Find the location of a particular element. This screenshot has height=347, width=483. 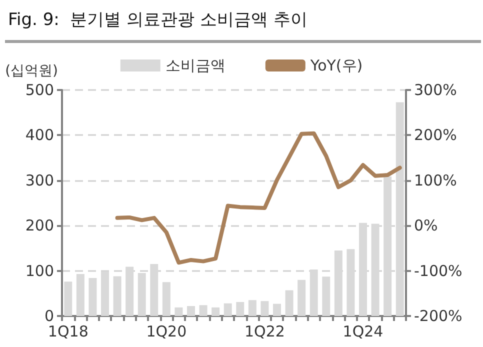

y-tick-label: 200 is located at coordinates (39, 225).